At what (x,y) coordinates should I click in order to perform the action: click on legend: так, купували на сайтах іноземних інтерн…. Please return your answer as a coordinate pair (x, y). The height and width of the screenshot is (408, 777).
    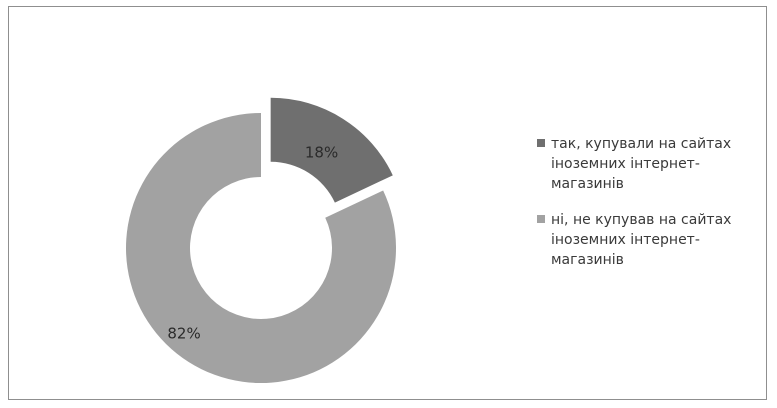
    Looking at the image, I should click on (655, 210).